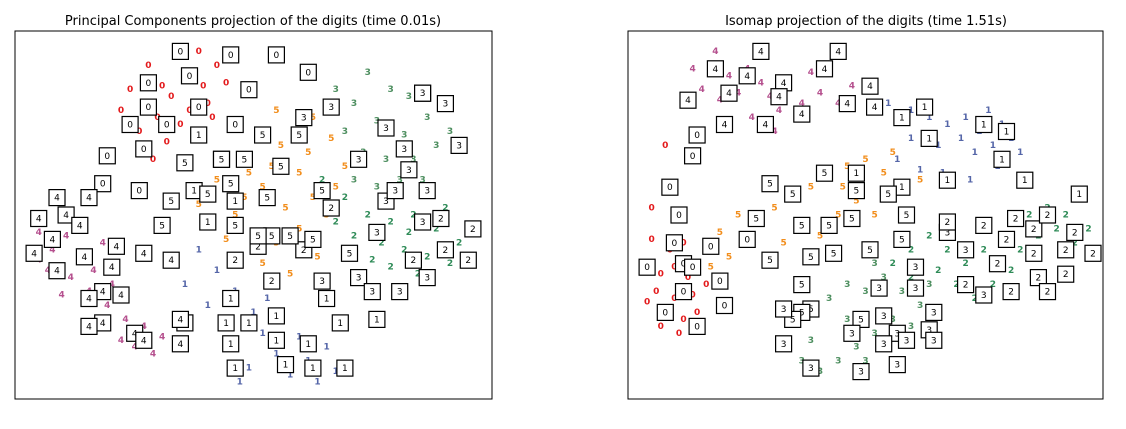 This screenshot has width=1126, height=429. I want to click on isomap-digit-point: 4, so click(820, 94).